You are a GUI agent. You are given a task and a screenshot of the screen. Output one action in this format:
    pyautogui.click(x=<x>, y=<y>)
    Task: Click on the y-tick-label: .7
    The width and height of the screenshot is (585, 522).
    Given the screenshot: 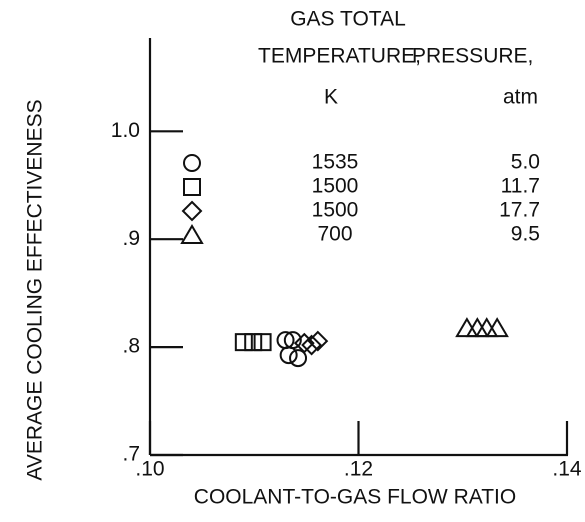 What is the action you would take?
    pyautogui.click(x=131, y=454)
    